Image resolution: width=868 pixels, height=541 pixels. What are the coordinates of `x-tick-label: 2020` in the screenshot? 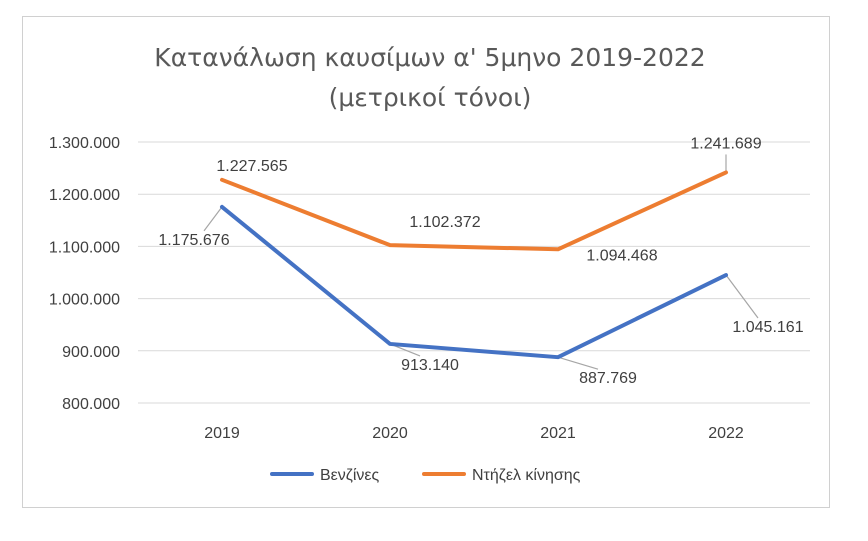 It's located at (390, 433).